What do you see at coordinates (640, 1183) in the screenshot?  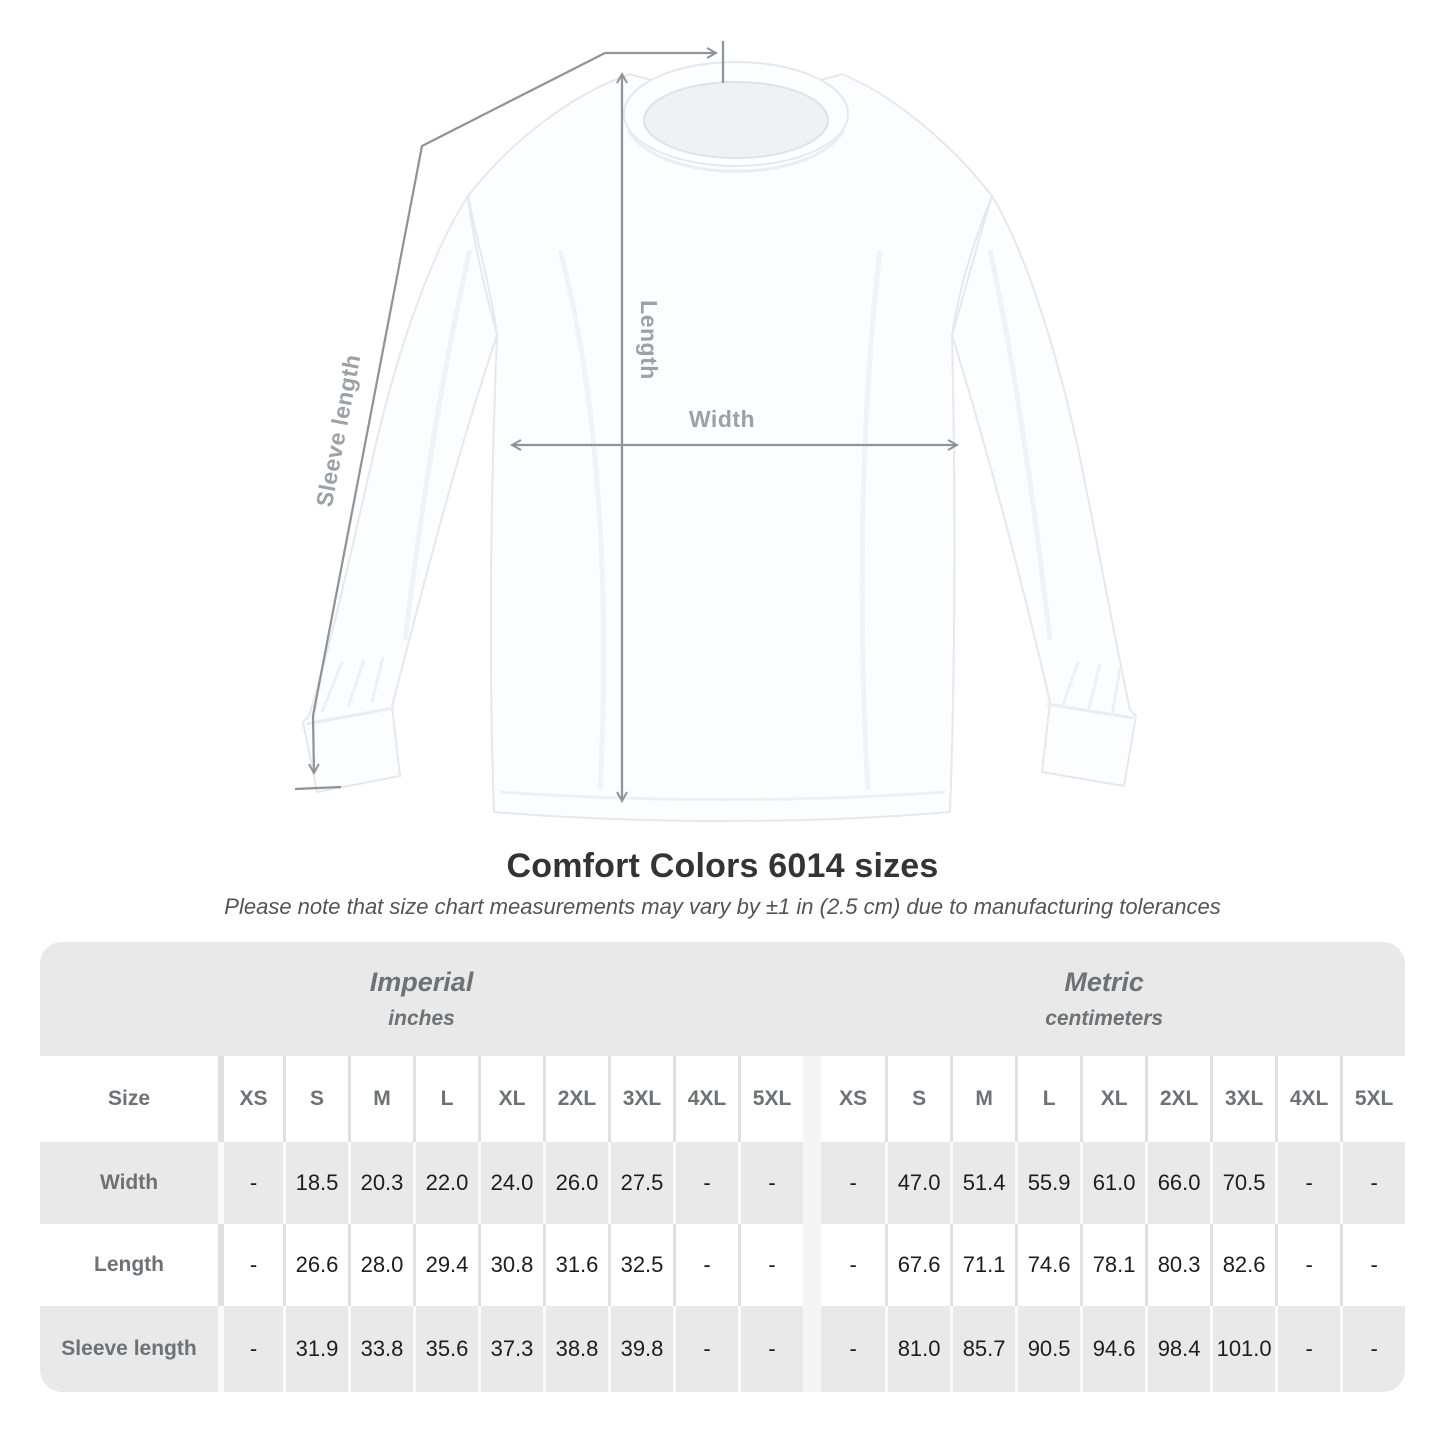 I see `cell: 27.5` at bounding box center [640, 1183].